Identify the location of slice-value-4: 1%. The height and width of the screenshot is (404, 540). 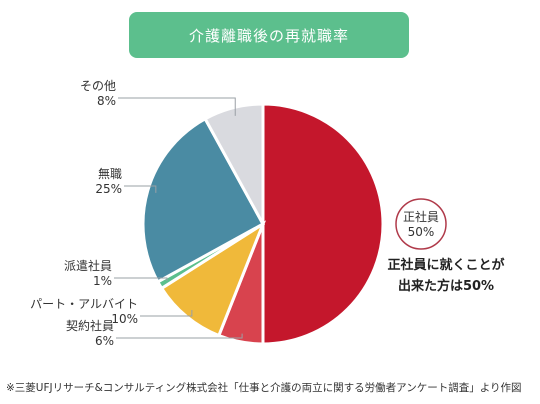
(102, 281).